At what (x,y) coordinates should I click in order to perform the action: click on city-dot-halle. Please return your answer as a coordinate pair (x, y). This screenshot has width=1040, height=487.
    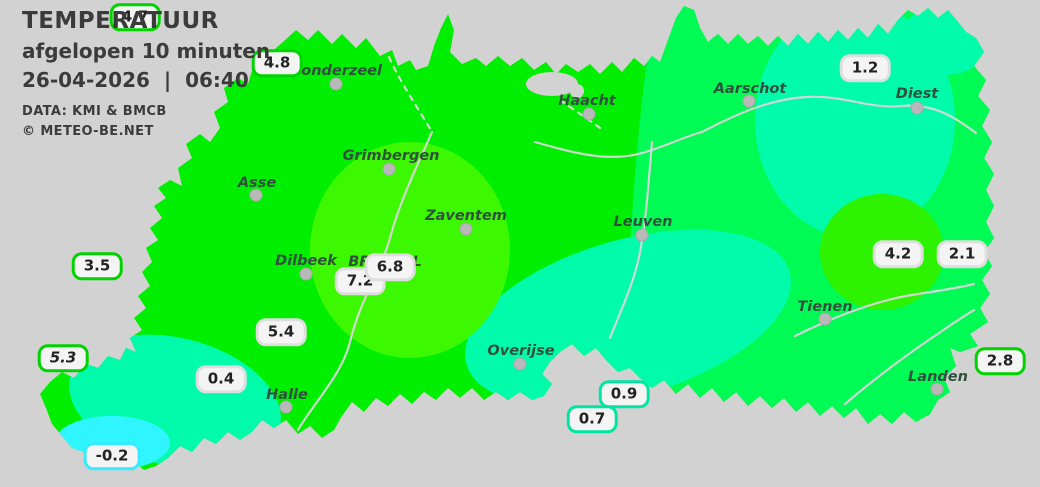
    Looking at the image, I should click on (286, 407).